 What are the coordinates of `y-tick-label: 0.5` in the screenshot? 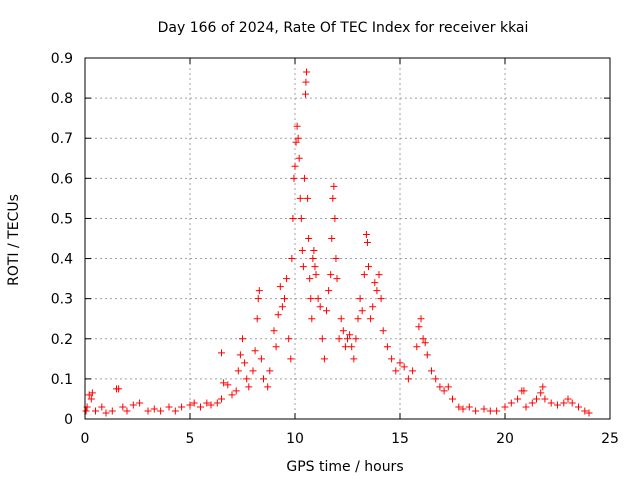 It's located at (62, 219).